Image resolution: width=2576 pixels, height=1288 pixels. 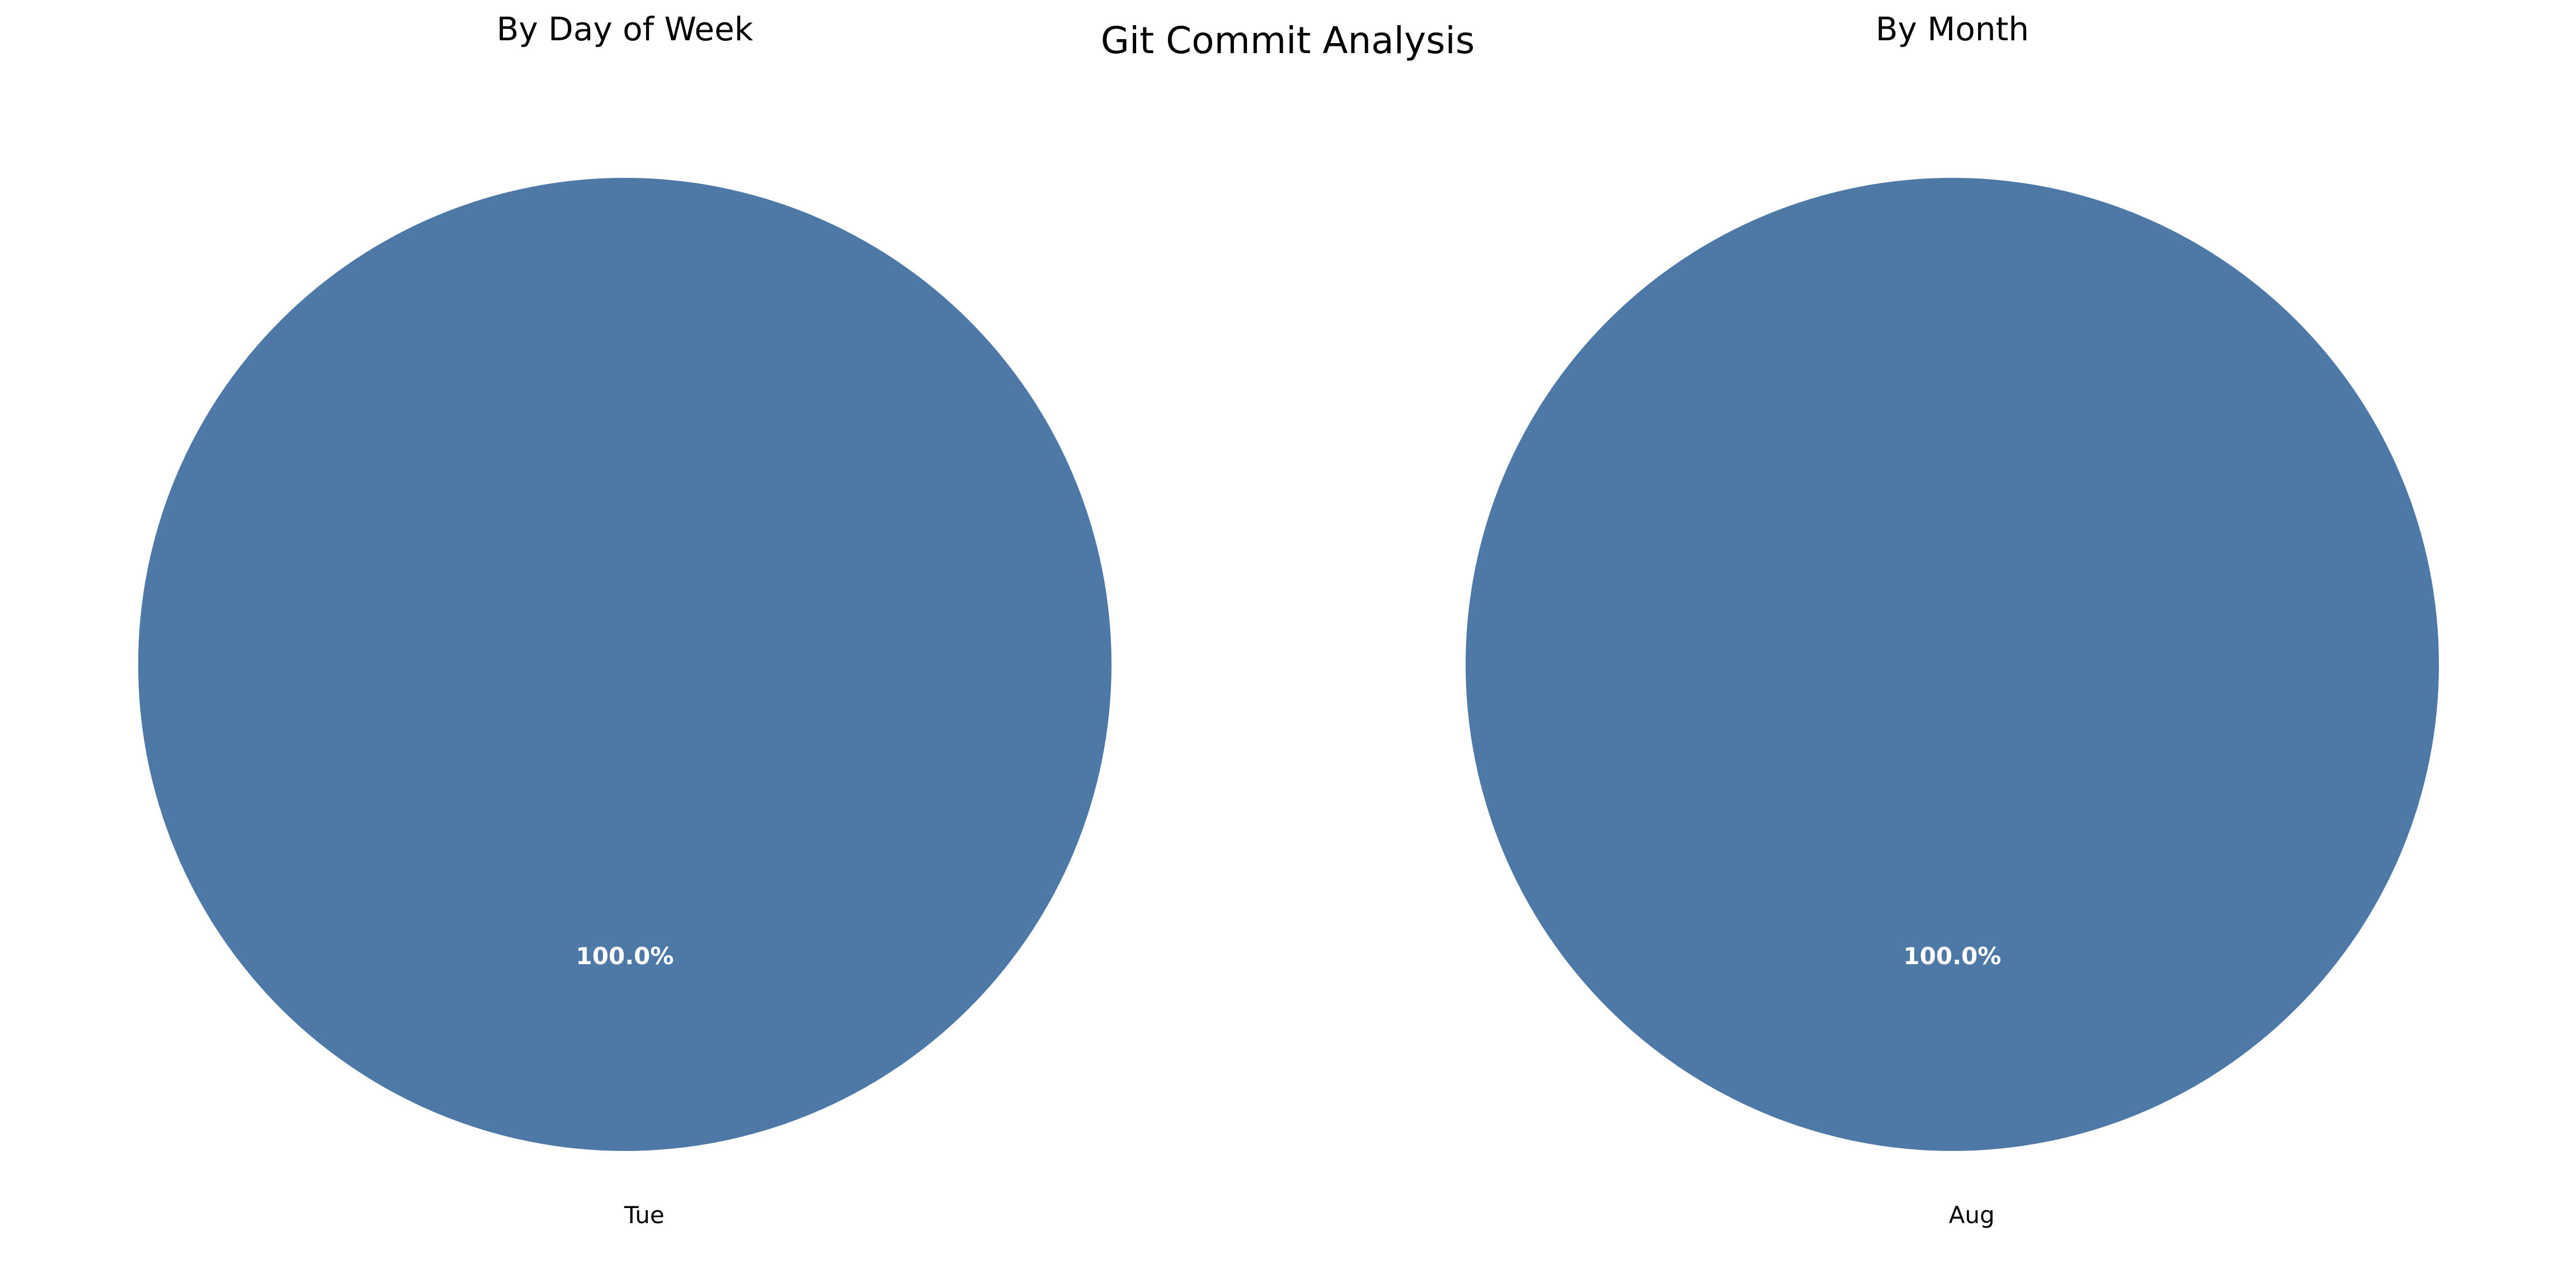 What do you see at coordinates (1953, 956) in the screenshot?
I see `pie-pct-label-aug: 100.0%` at bounding box center [1953, 956].